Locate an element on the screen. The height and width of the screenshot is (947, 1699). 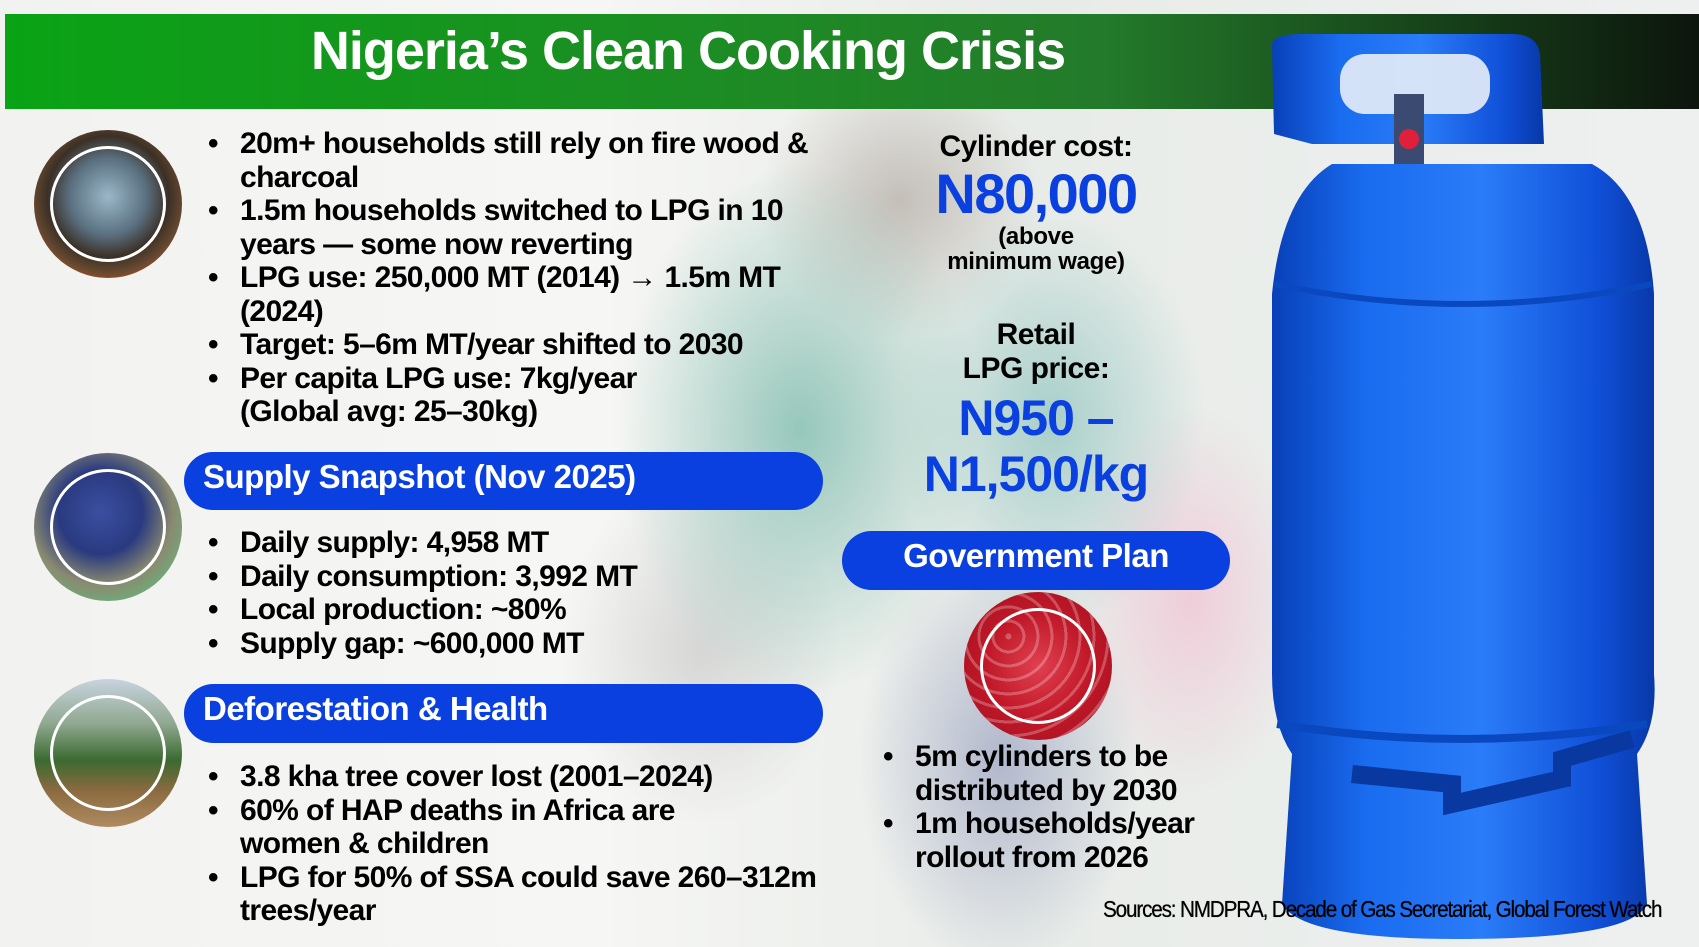
list-item: Daily supply: 4,958 MT is located at coordinates (519, 543).